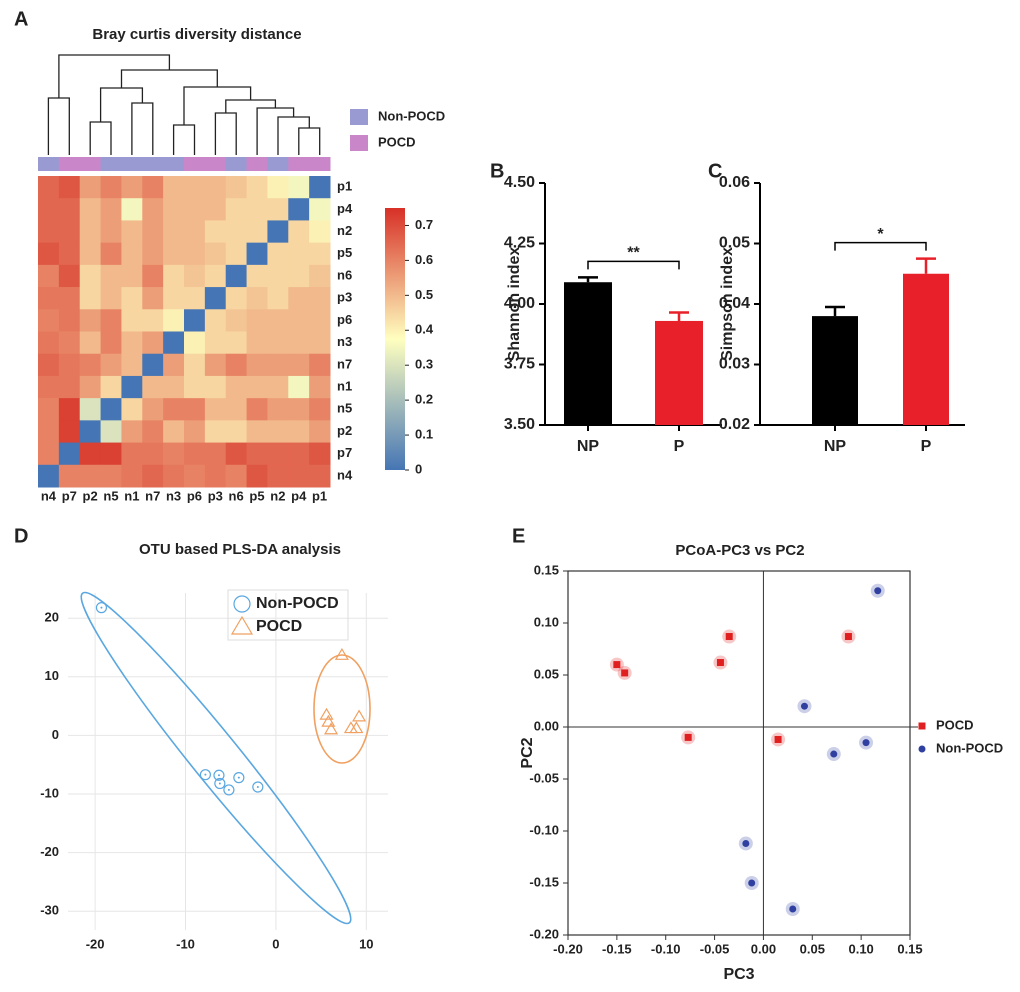 This screenshot has width=1020, height=992. Describe the element at coordinates (90, 495) in the screenshot. I see `x-tick-label: p2` at that location.